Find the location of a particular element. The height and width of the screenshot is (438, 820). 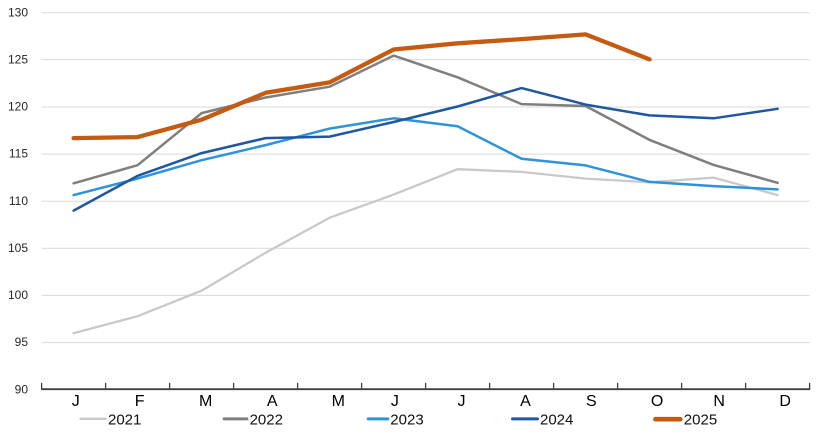

svg-text: 2025 is located at coordinates (700, 420).